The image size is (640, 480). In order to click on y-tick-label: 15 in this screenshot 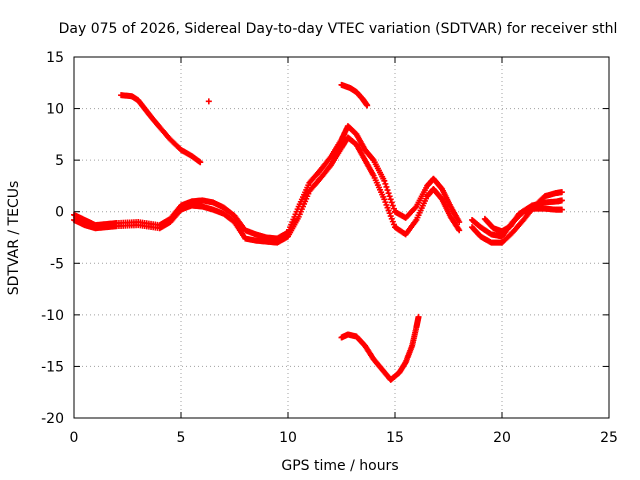, I will do `click(55, 58)`.